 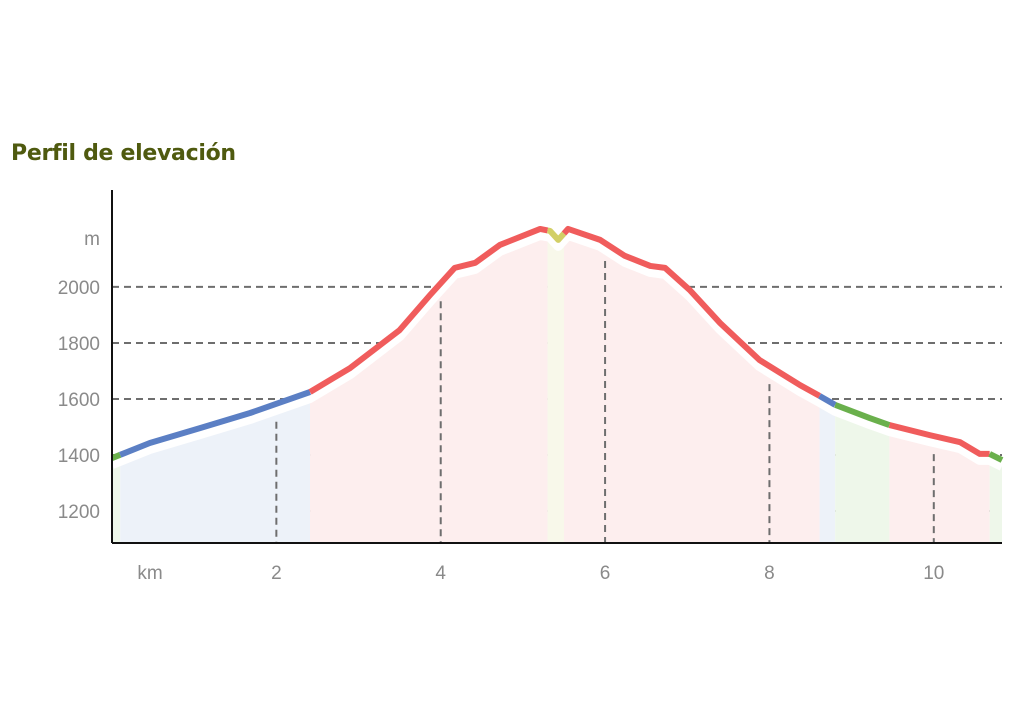 What do you see at coordinates (933, 573) in the screenshot?
I see `x-tick-label-10: 10` at bounding box center [933, 573].